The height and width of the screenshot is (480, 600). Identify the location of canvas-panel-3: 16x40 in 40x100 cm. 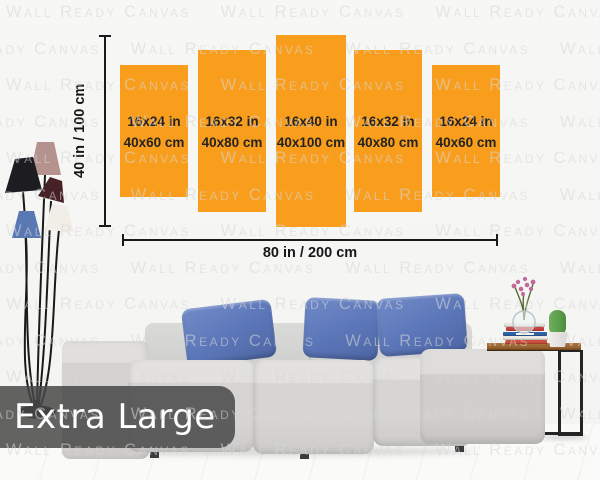
(311, 131).